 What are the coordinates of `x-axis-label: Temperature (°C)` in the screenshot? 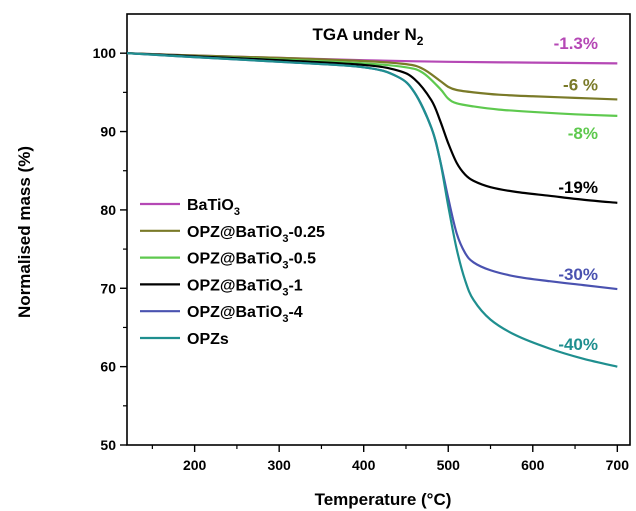 It's located at (383, 499).